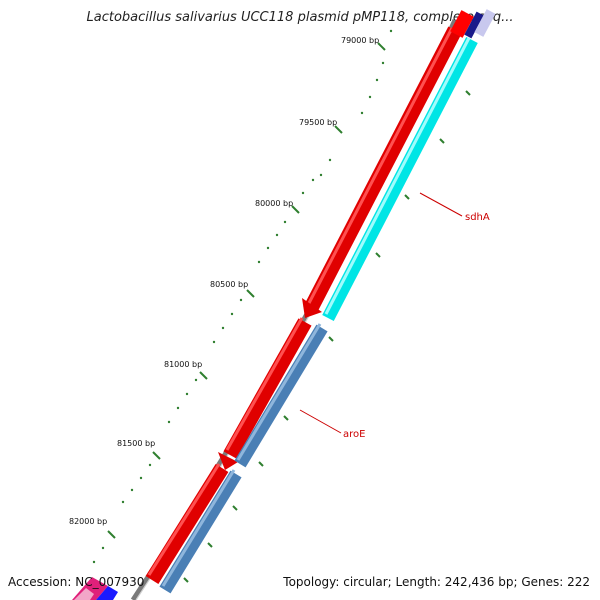  Describe the element at coordinates (107, 593) in the screenshot. I see `gene-feature-bottom-blue` at that location.